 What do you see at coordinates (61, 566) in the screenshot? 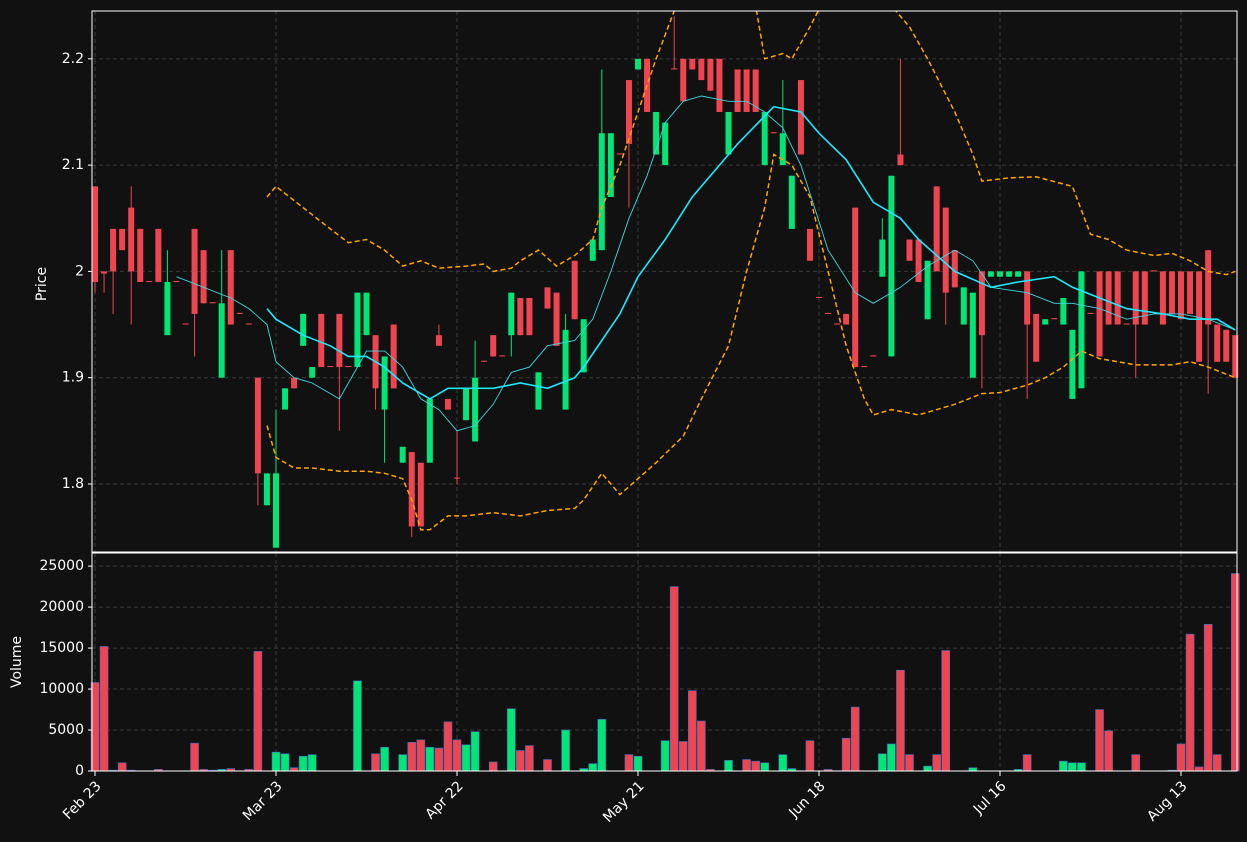
I see `y-tick-label: 25000` at bounding box center [61, 566].